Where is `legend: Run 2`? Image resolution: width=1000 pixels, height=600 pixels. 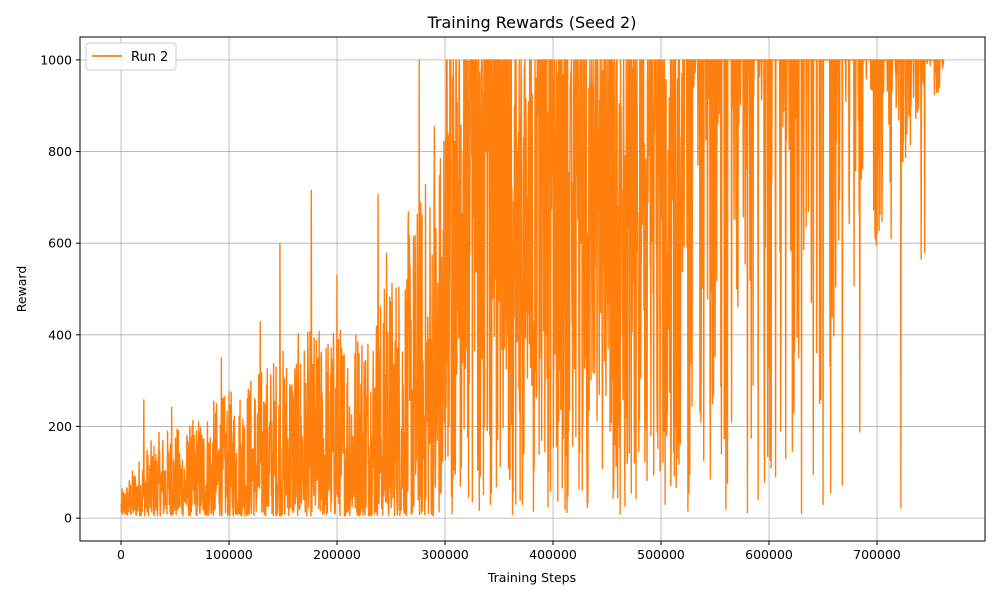
legend: Run 2 is located at coordinates (131, 56).